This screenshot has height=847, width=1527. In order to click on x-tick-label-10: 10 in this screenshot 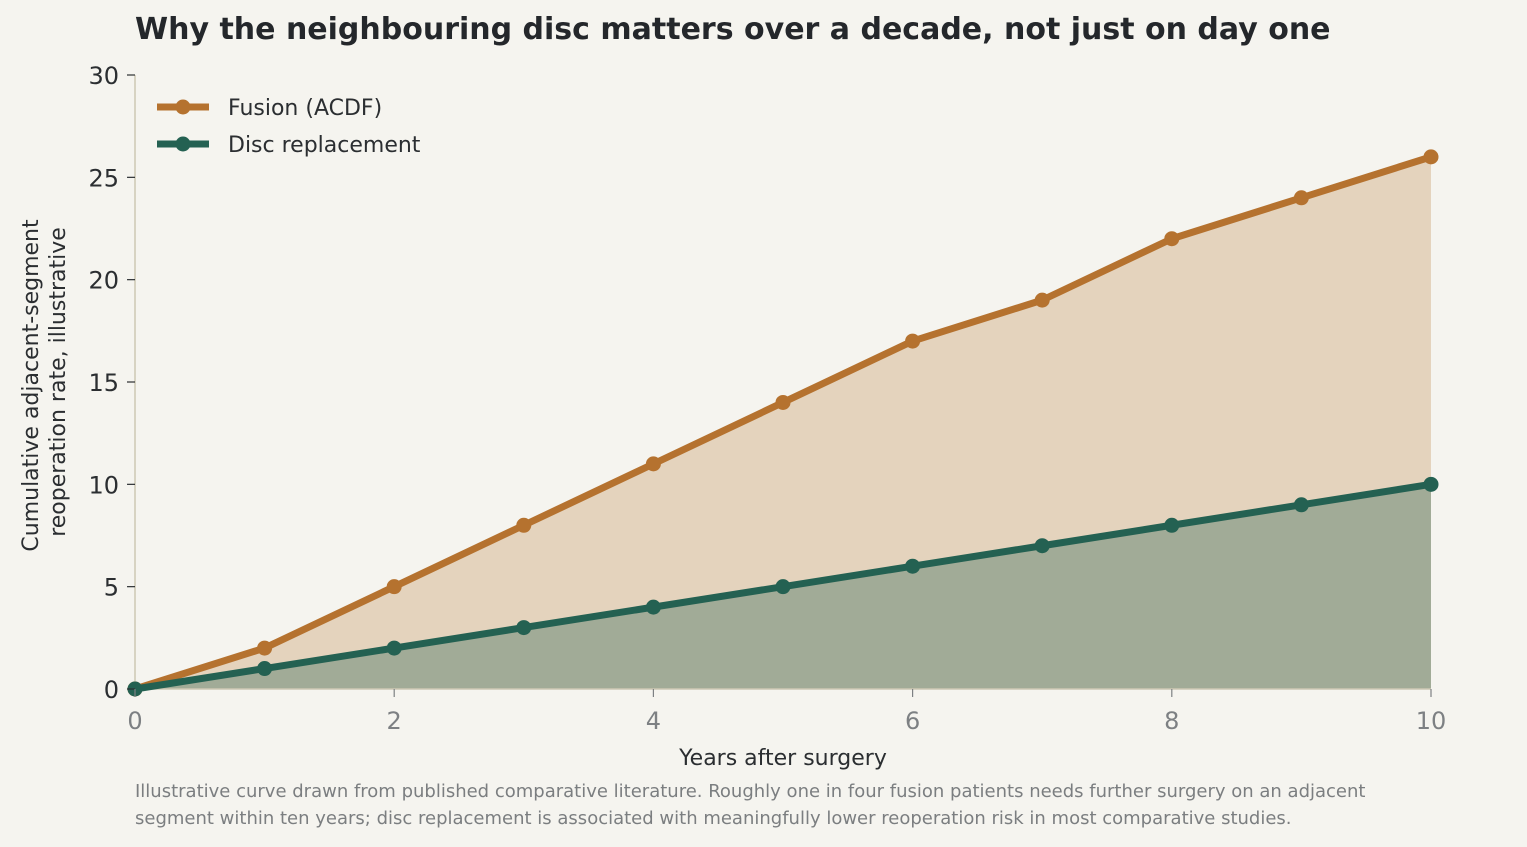, I will do `click(1431, 721)`.